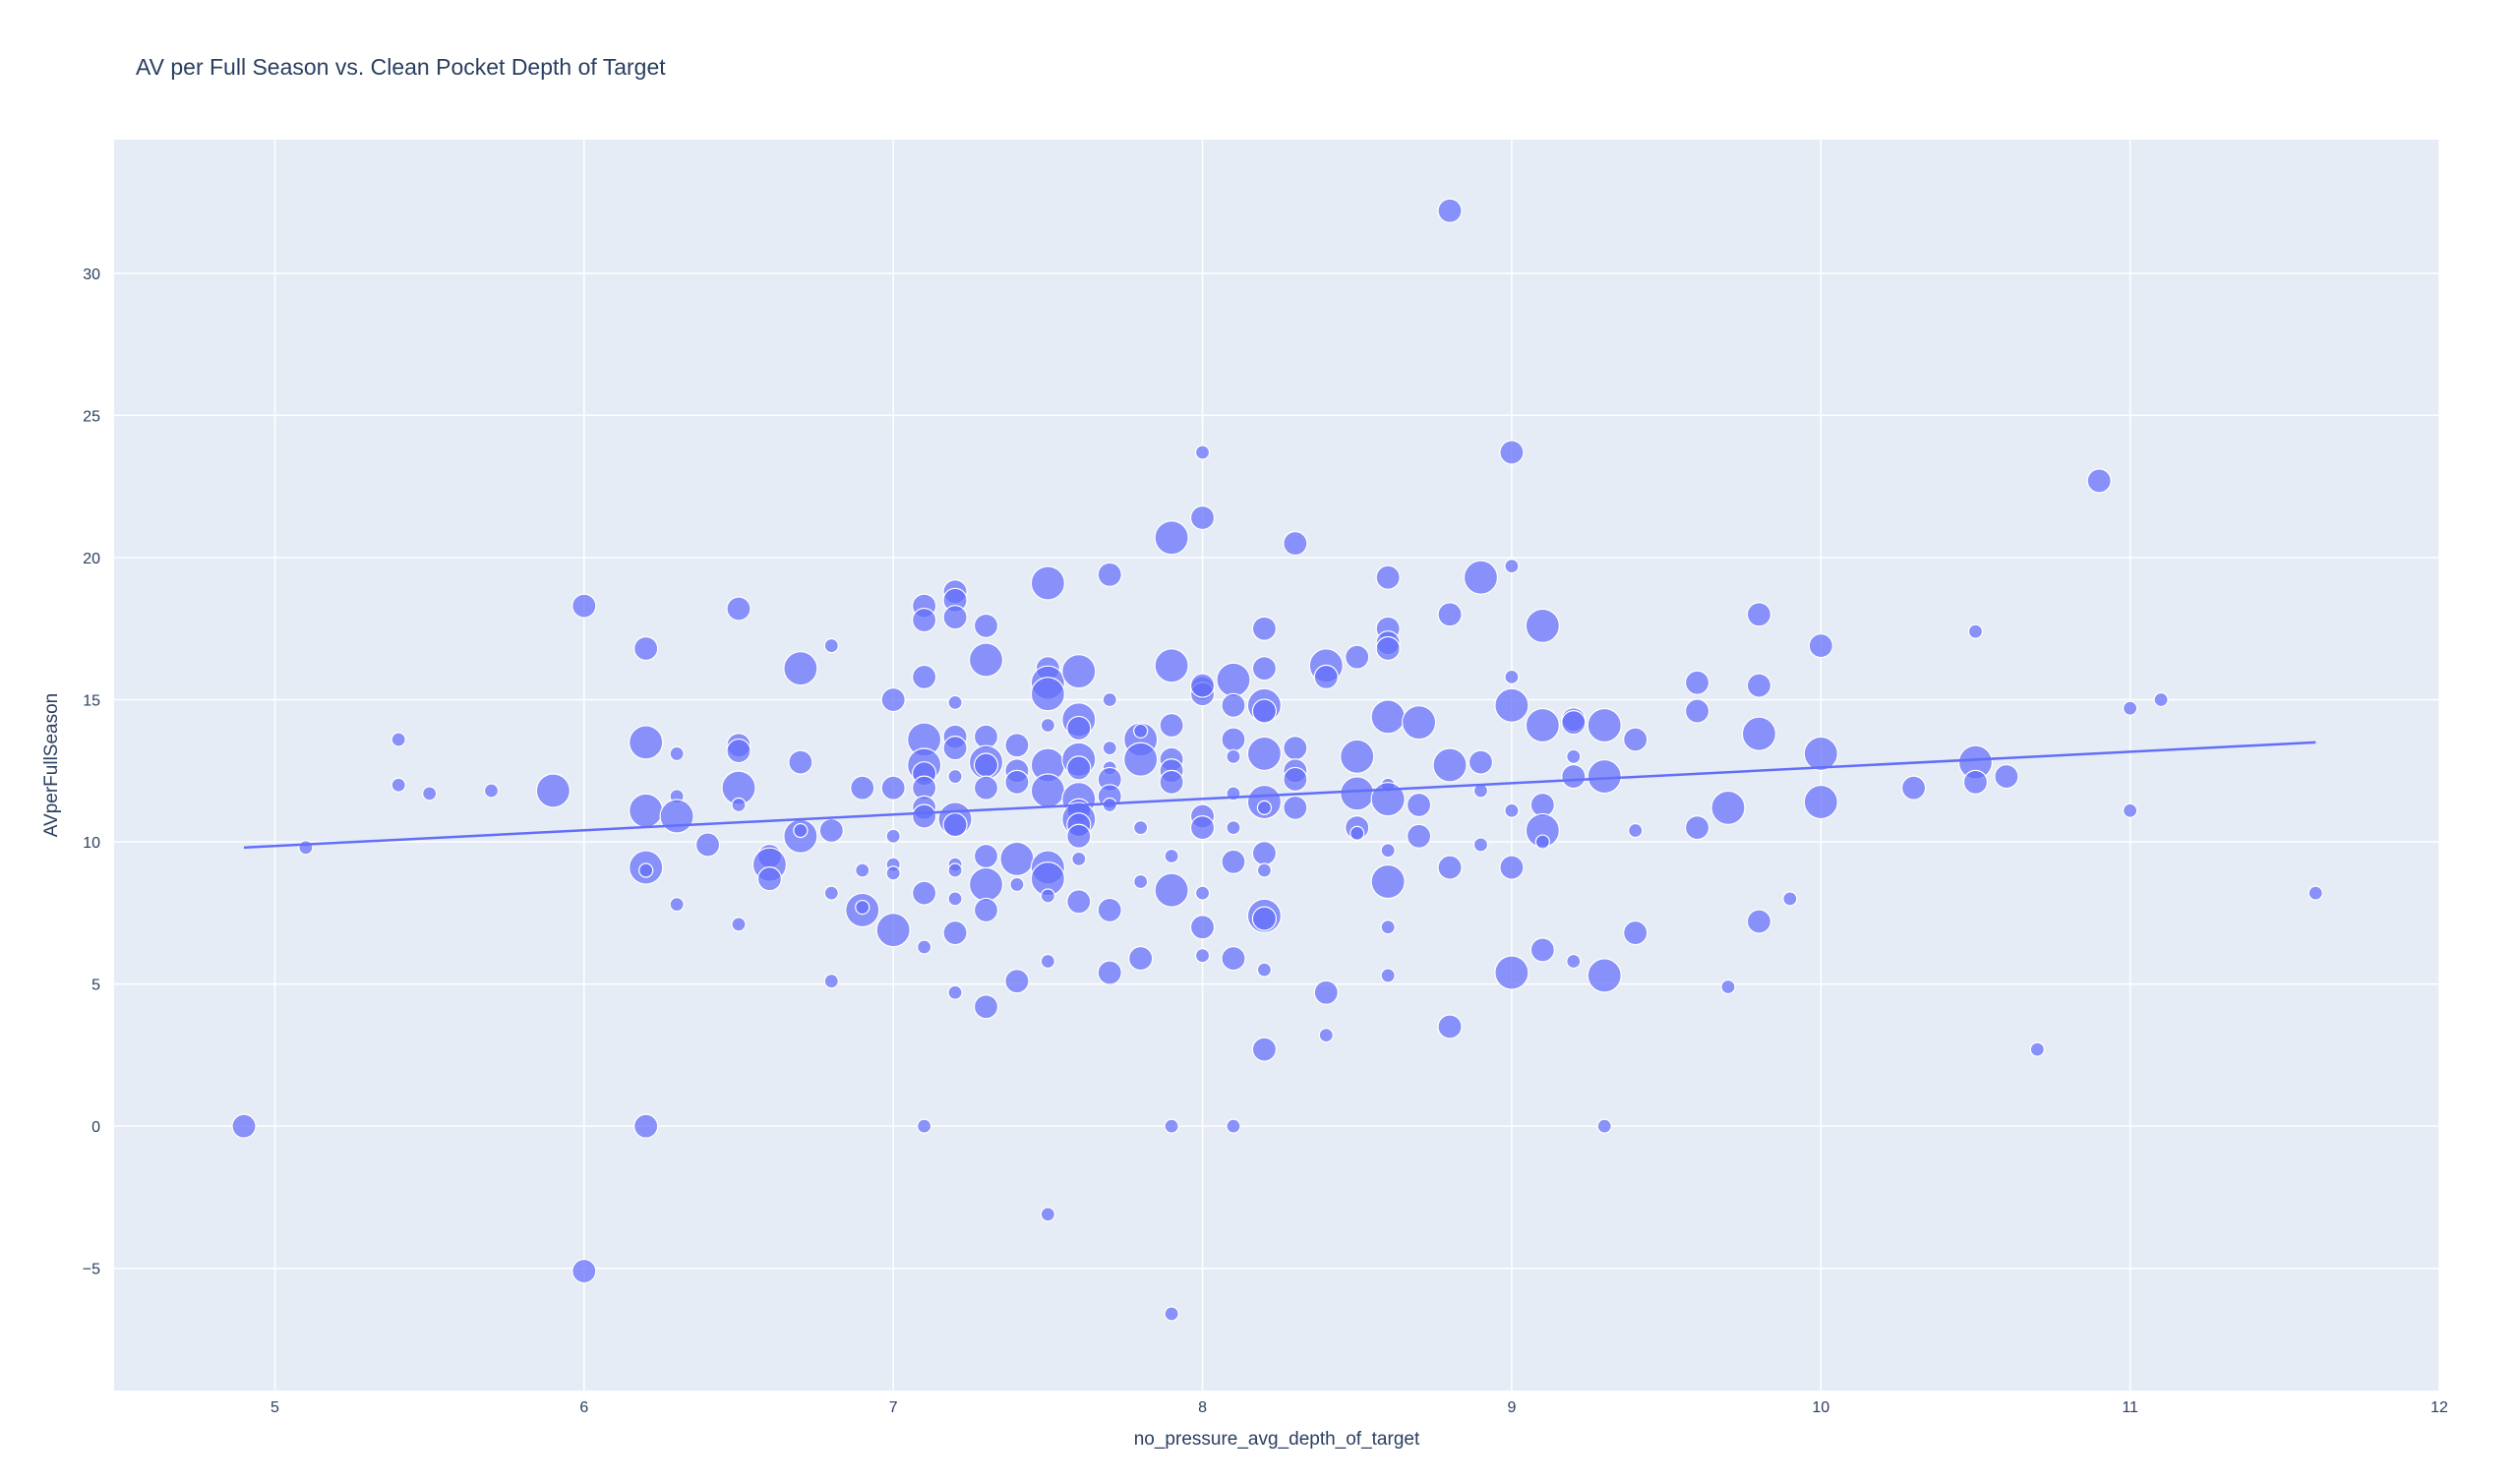 The width and height of the screenshot is (2518, 1484). What do you see at coordinates (91, 417) in the screenshot?
I see `y-tick-label: 25` at bounding box center [91, 417].